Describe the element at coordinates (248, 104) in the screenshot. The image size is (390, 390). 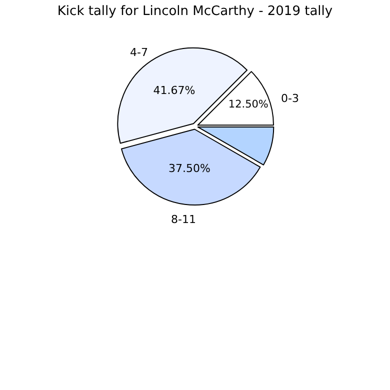
I see `data-label: 12.50%` at that location.